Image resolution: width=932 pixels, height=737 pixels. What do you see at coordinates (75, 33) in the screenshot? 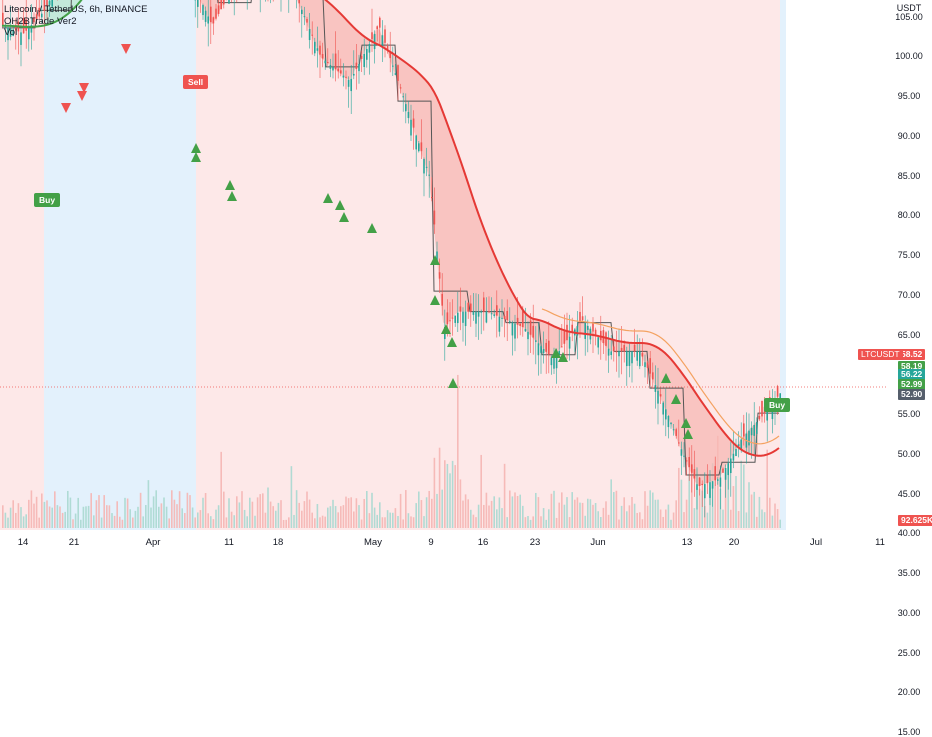
I see `volume-label: Vol` at bounding box center [75, 33].